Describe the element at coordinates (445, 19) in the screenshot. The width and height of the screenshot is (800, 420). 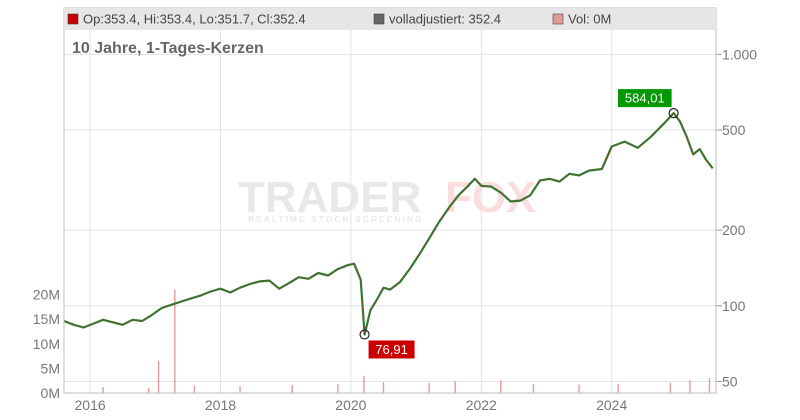
I see `legend-adjusted-label: volladjustiert: 352.4` at that location.